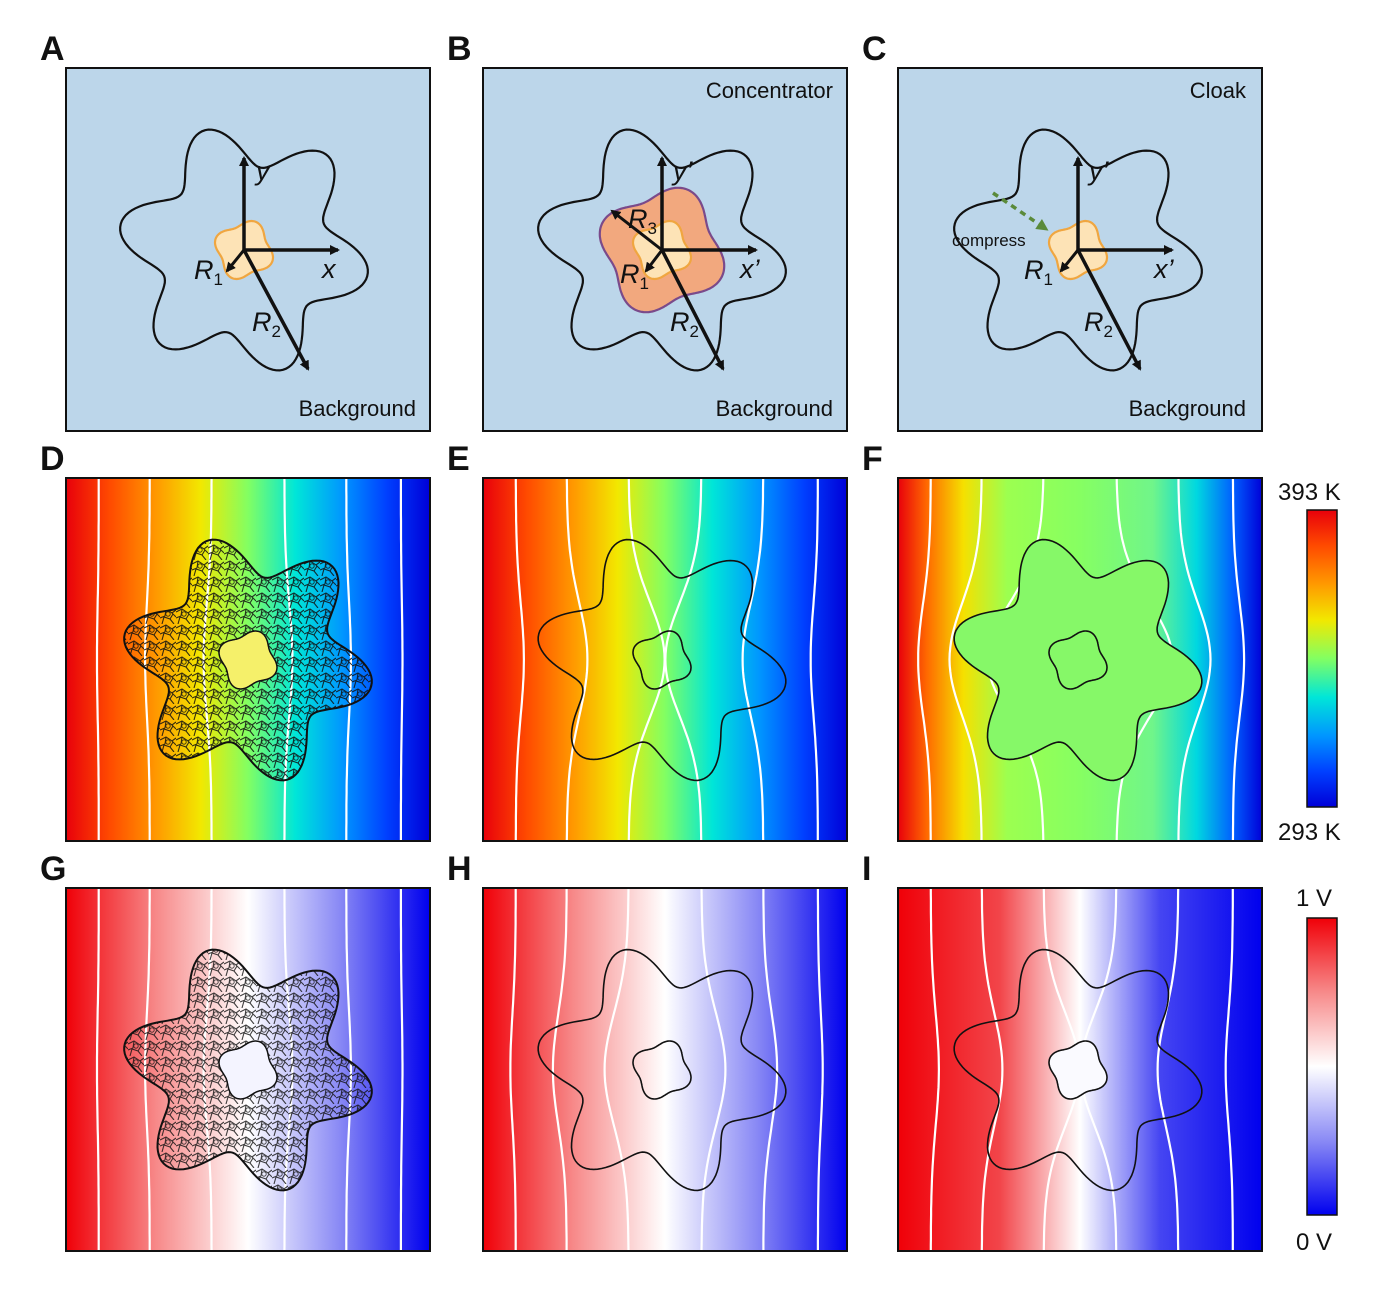 The width and height of the screenshot is (1394, 1290). What do you see at coordinates (262, 171) in the screenshot?
I see `y-axis-label: y` at bounding box center [262, 171].